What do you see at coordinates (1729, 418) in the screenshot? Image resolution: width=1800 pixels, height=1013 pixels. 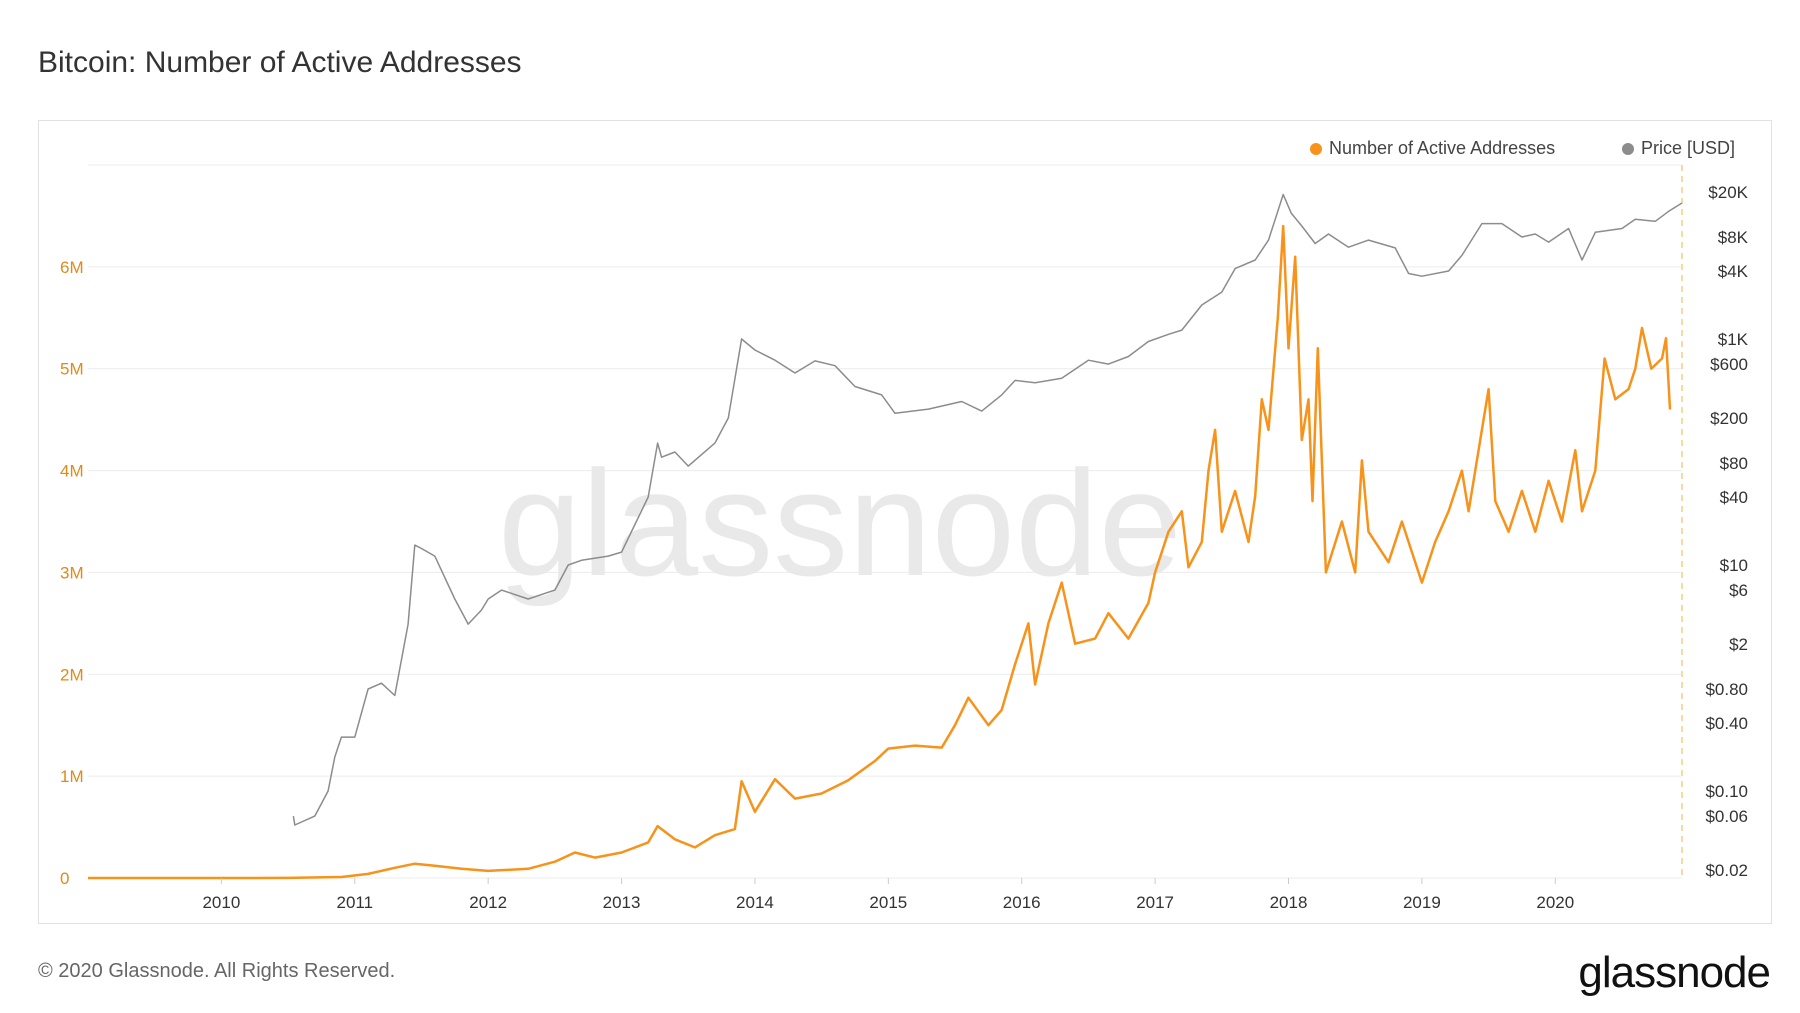 I see `y-right-tick-label: $200` at bounding box center [1729, 418].